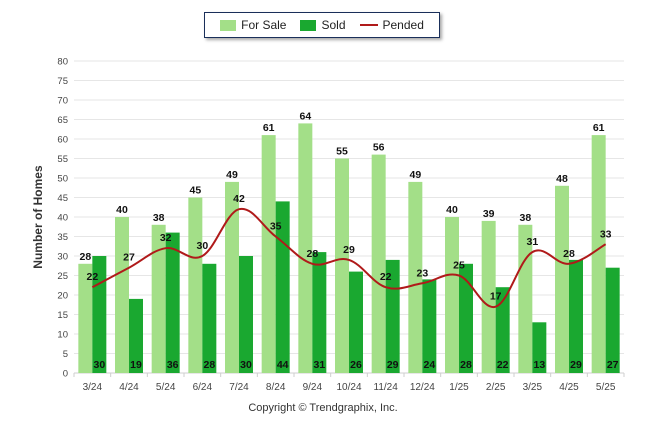 This screenshot has height=434, width=646. Describe the element at coordinates (308, 25) in the screenshot. I see `sold-swatch` at that location.